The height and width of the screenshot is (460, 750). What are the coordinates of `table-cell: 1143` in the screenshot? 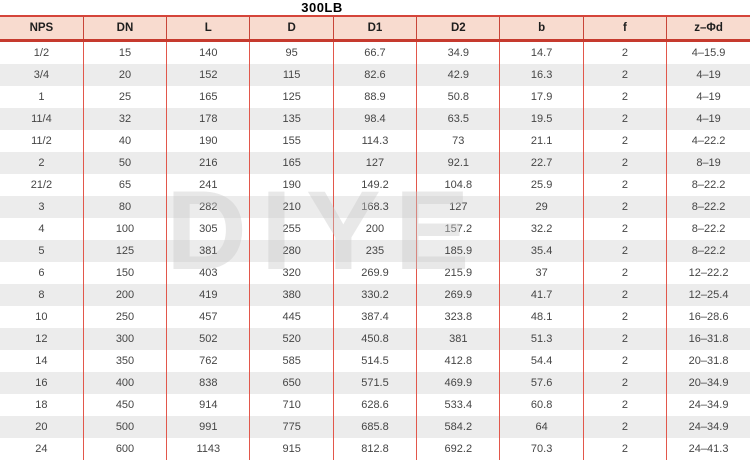 It's located at (208, 449).